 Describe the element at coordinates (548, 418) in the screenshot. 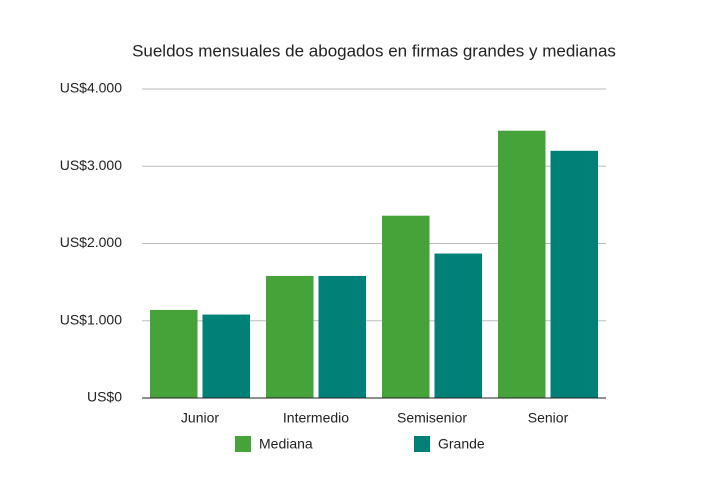

I see `x-tick-label: Senior` at that location.